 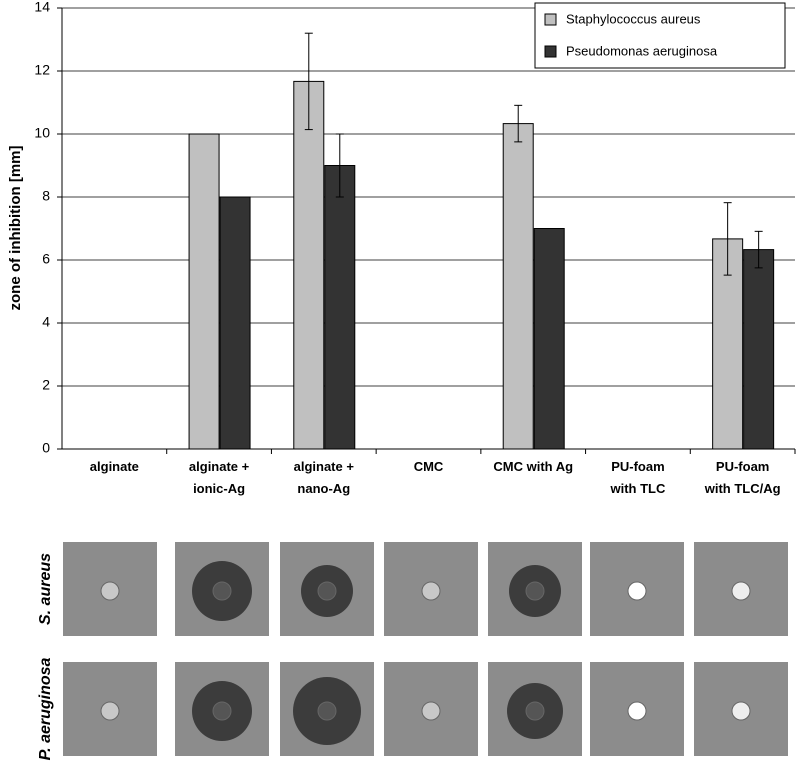 What do you see at coordinates (219, 488) in the screenshot?
I see `x-tick-label: ionic-Ag` at bounding box center [219, 488].